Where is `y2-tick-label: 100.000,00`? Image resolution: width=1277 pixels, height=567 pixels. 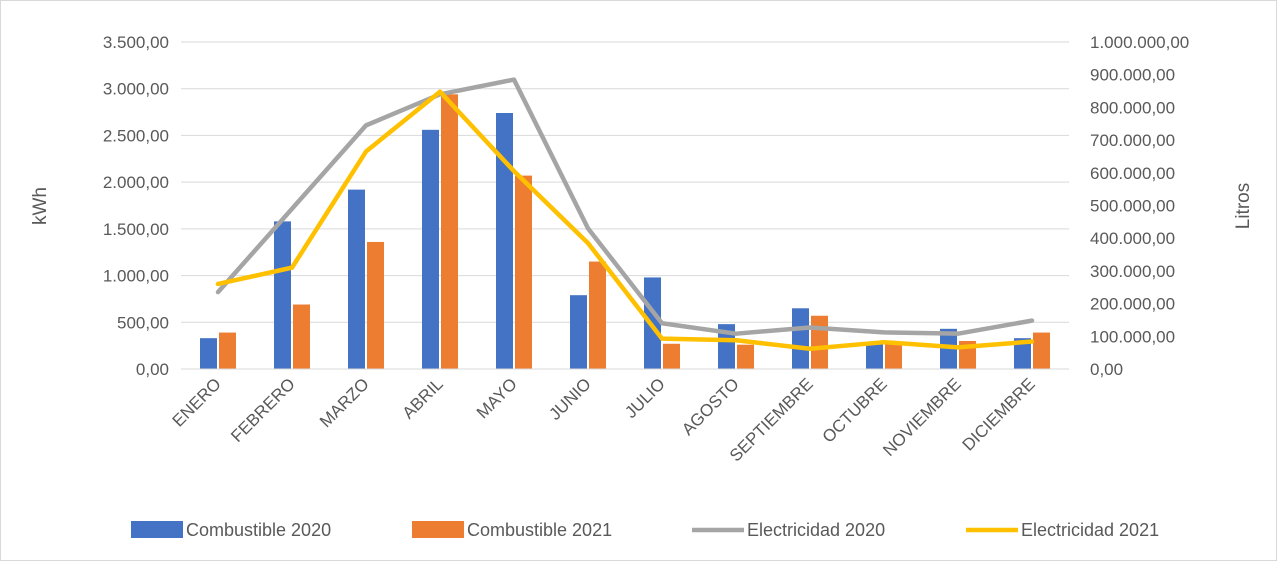
y2-tick-label: 100.000,00 is located at coordinates (1132, 336).